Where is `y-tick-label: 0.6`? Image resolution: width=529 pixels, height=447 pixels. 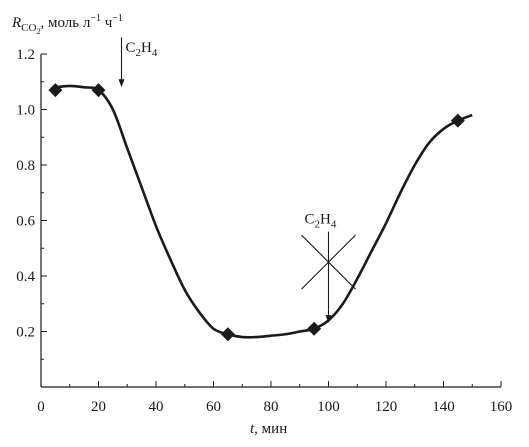
y-tick-label: 0.6 is located at coordinates (25, 222).